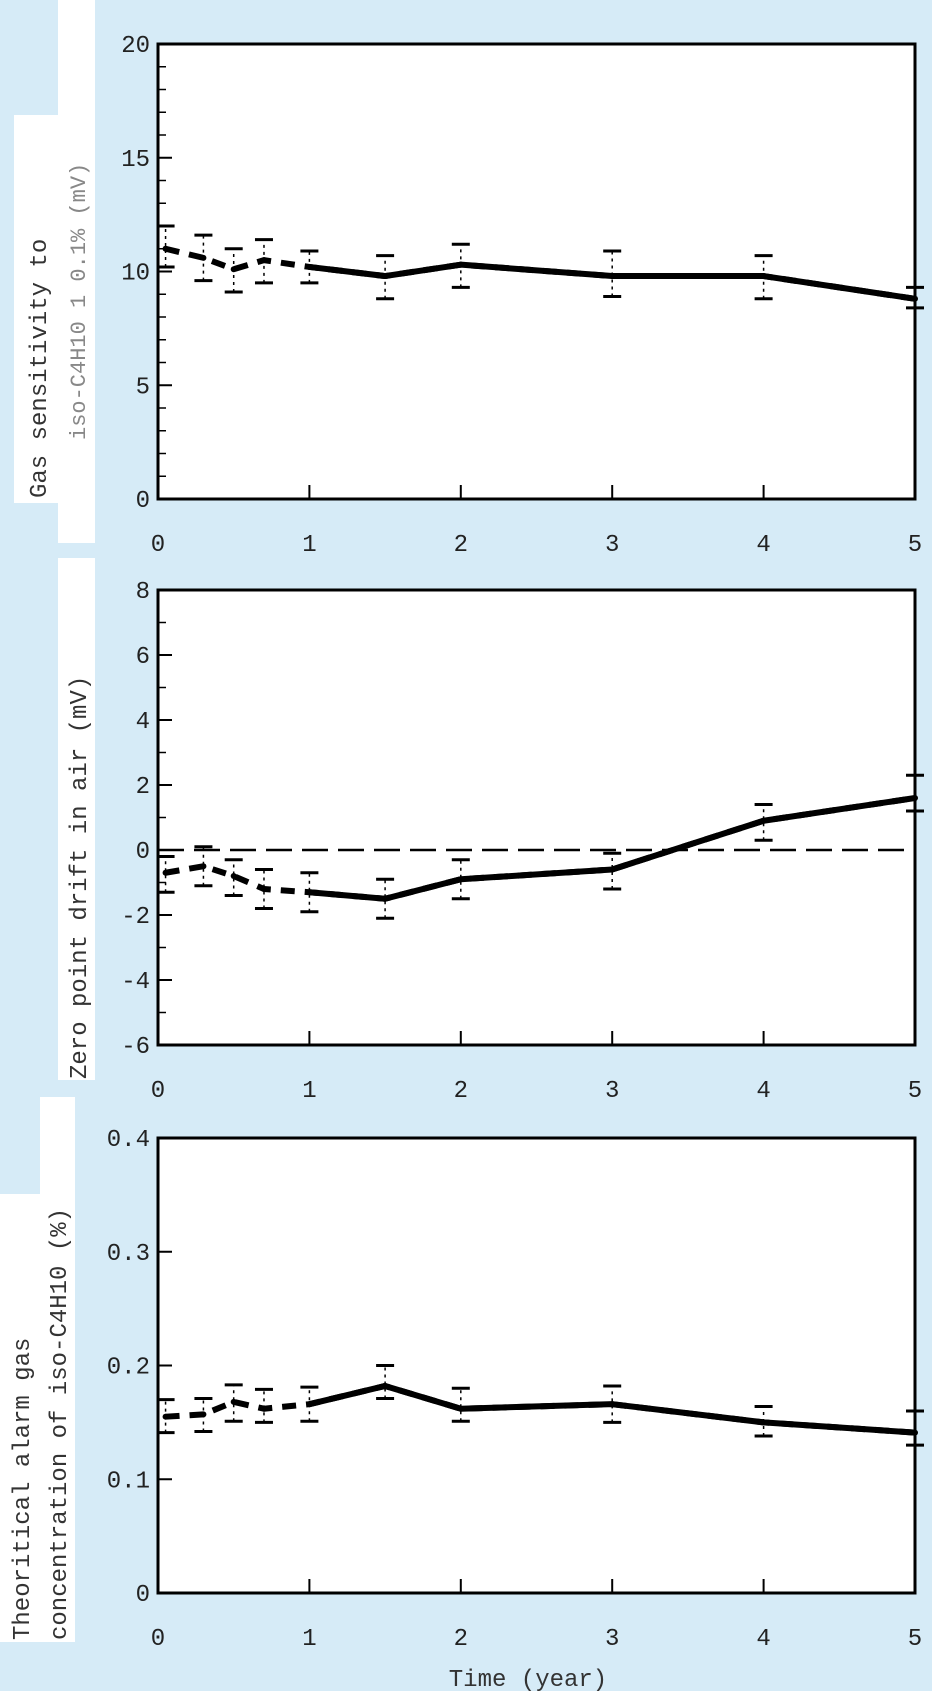  Describe the element at coordinates (128, 1481) in the screenshot. I see `y-tick-label: 0.1` at that location.